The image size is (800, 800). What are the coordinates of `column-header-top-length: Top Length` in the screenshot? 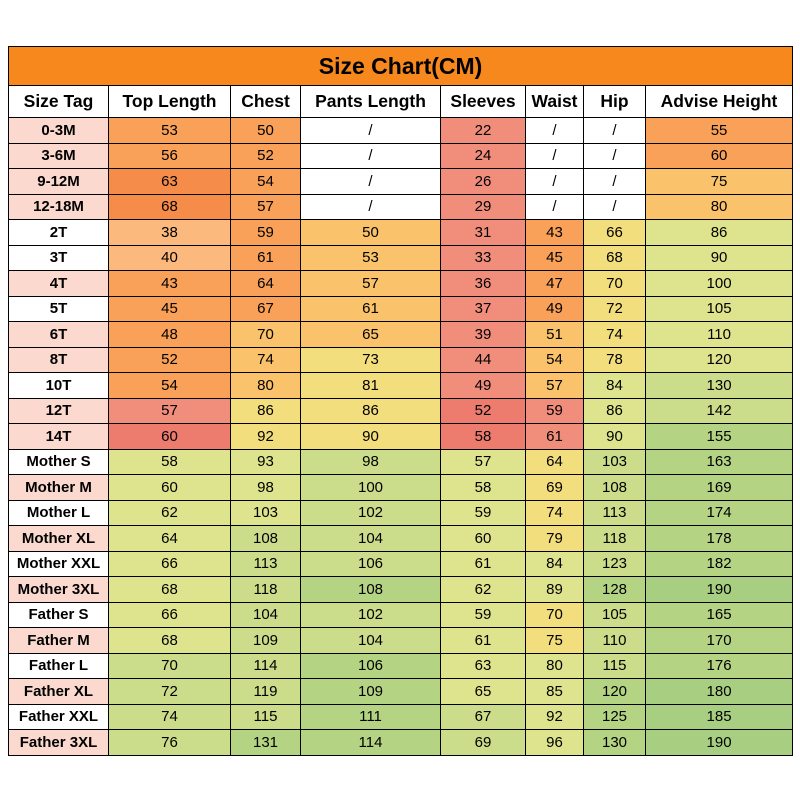 It's located at (169, 101).